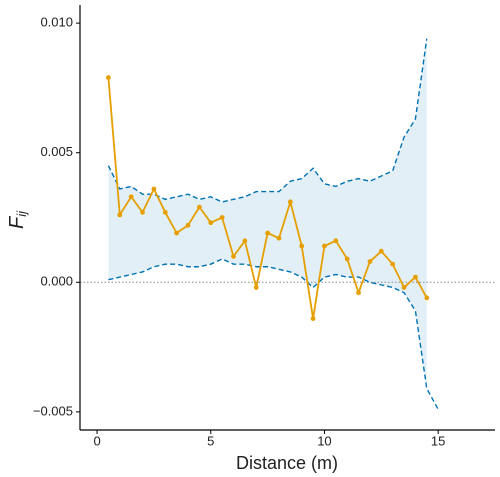  What do you see at coordinates (96, 440) in the screenshot?
I see `x-tick-label: 0` at bounding box center [96, 440].